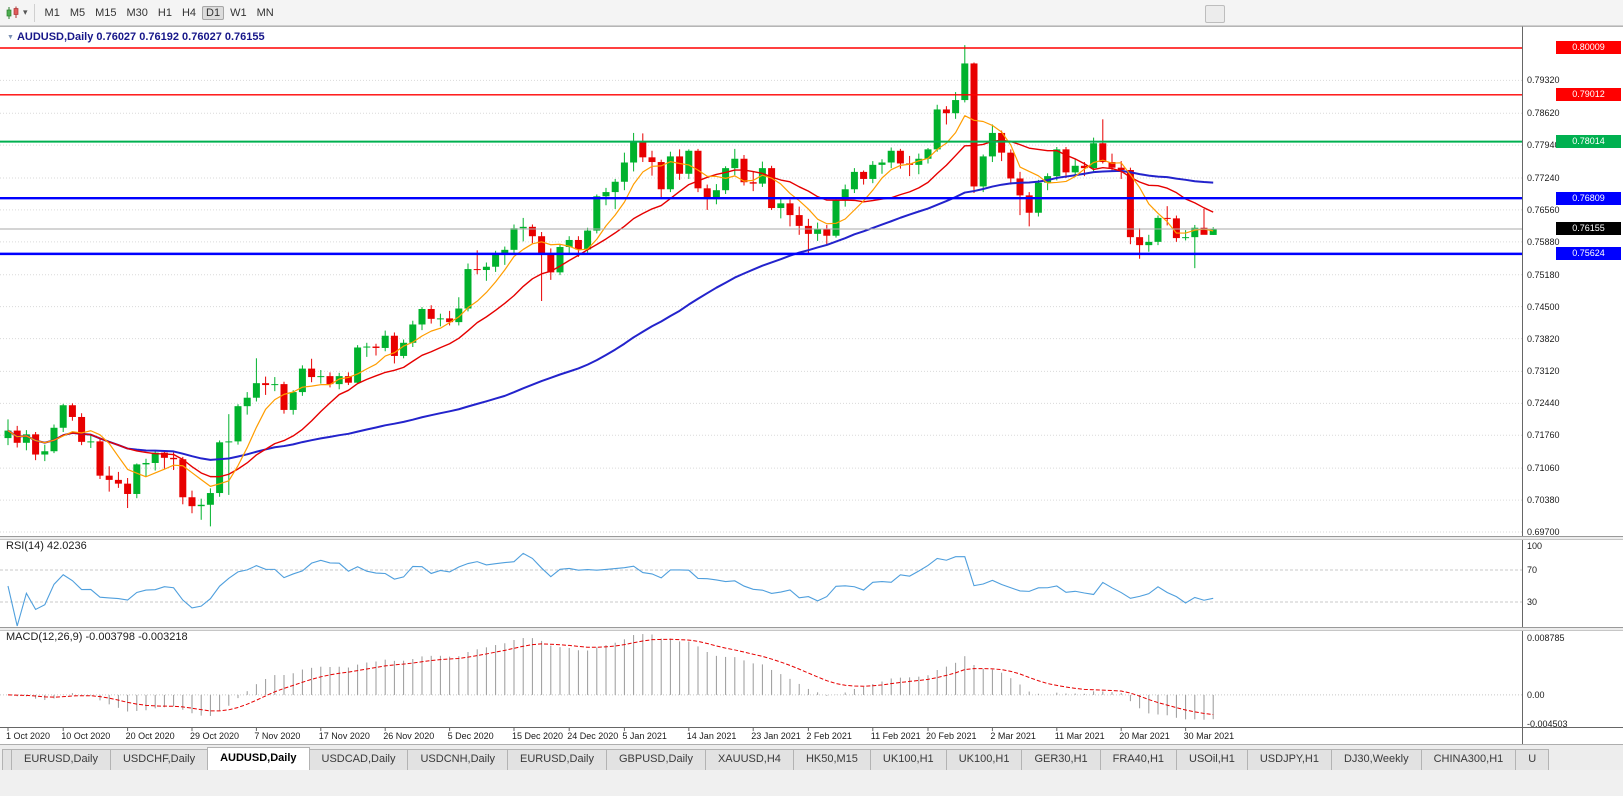 Image resolution: width=1623 pixels, height=796 pixels. What do you see at coordinates (811, 538) in the screenshot?
I see `panel-splitter-rsi` at bounding box center [811, 538].